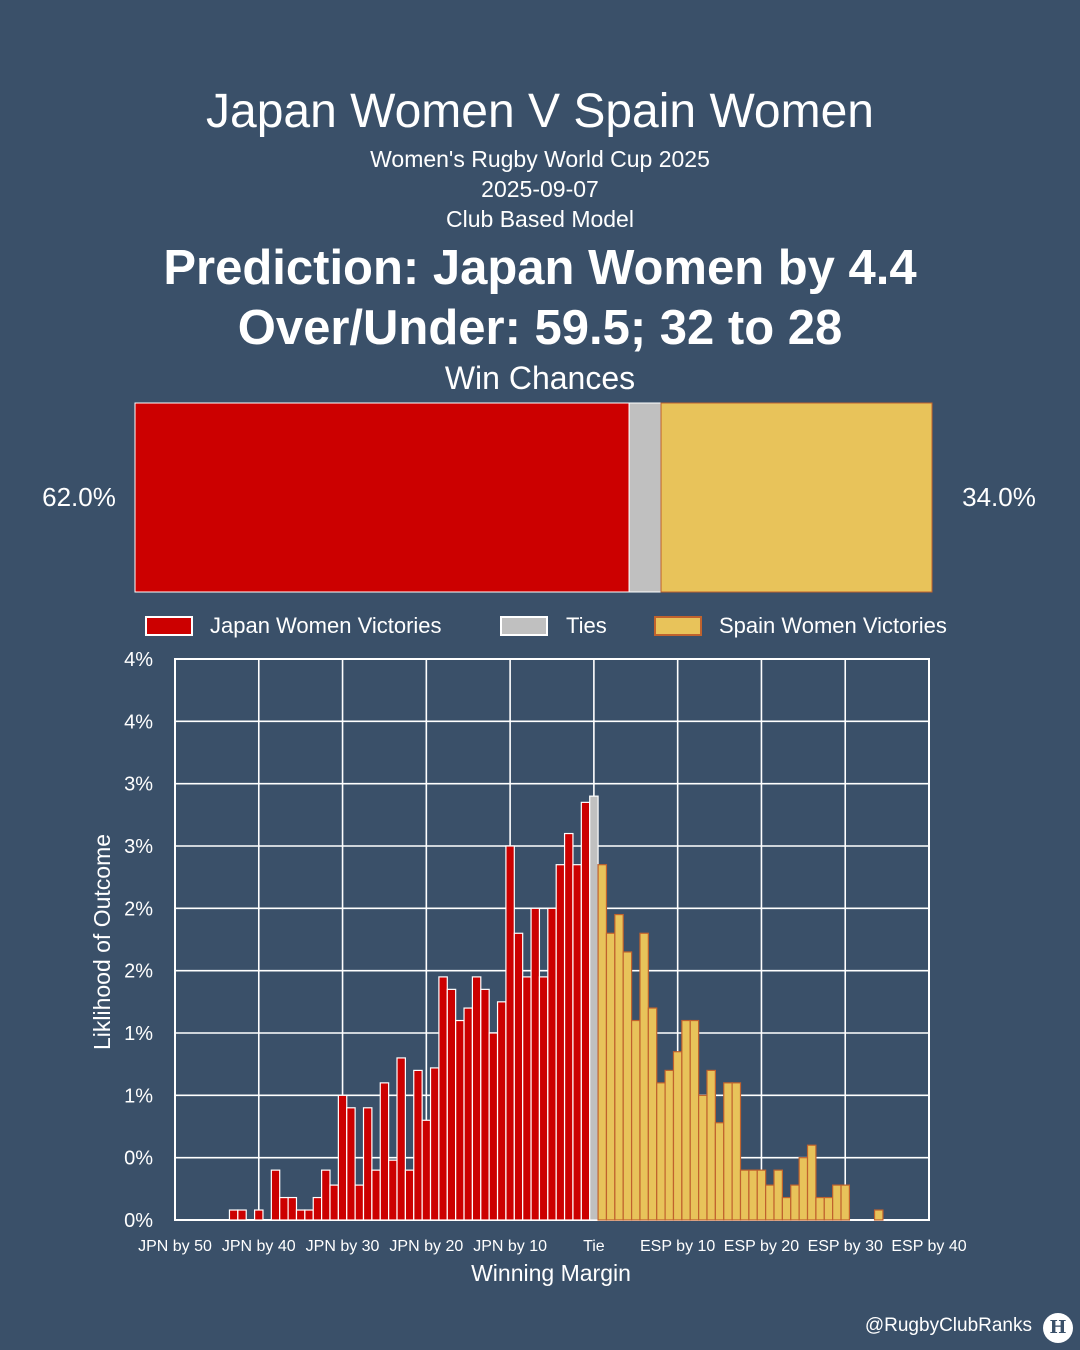 The width and height of the screenshot is (1080, 1350). I want to click on y-tick-label: 4%, so click(138, 660).